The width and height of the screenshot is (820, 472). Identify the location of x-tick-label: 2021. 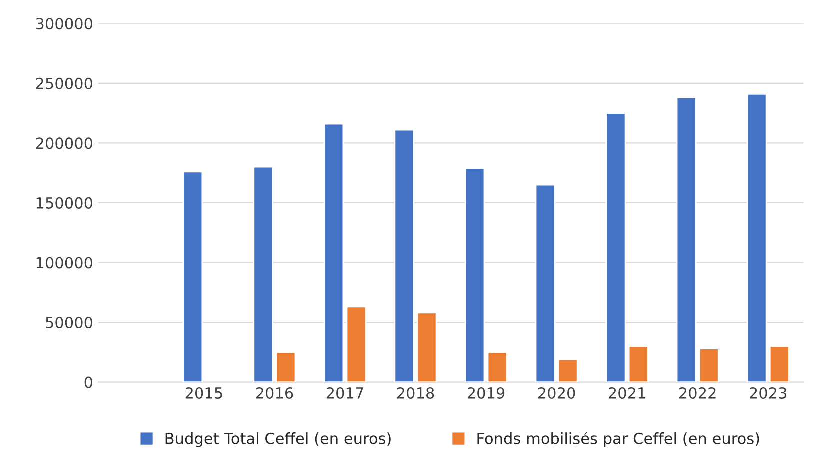
(627, 393).